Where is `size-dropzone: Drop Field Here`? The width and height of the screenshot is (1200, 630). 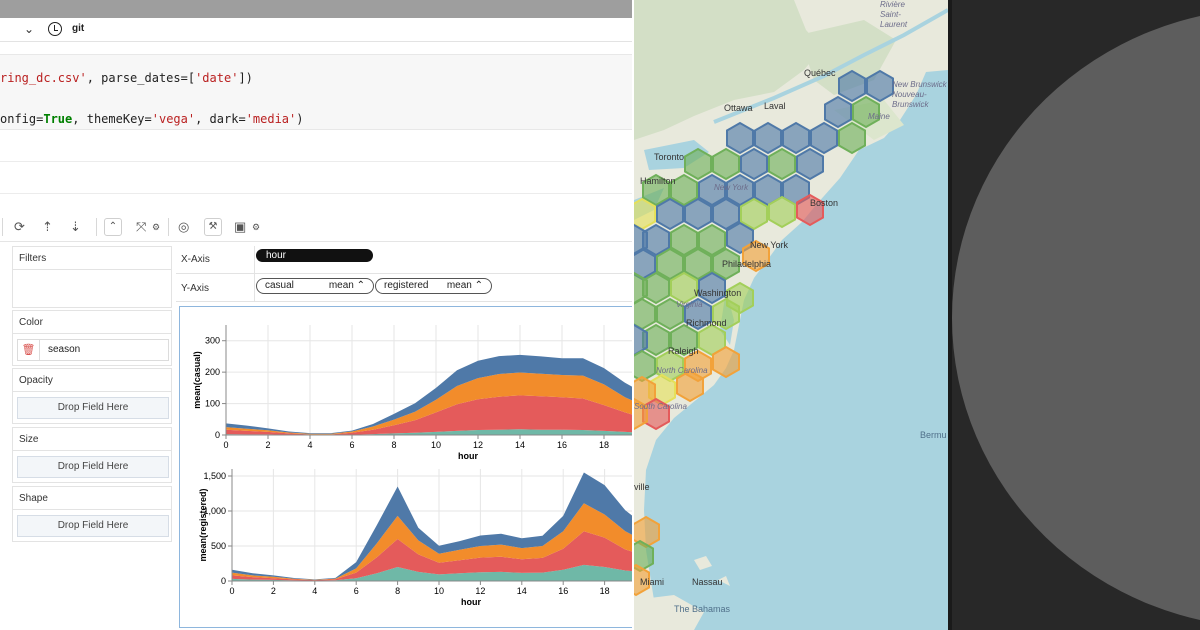
size-dropzone: Drop Field Here is located at coordinates (93, 467).